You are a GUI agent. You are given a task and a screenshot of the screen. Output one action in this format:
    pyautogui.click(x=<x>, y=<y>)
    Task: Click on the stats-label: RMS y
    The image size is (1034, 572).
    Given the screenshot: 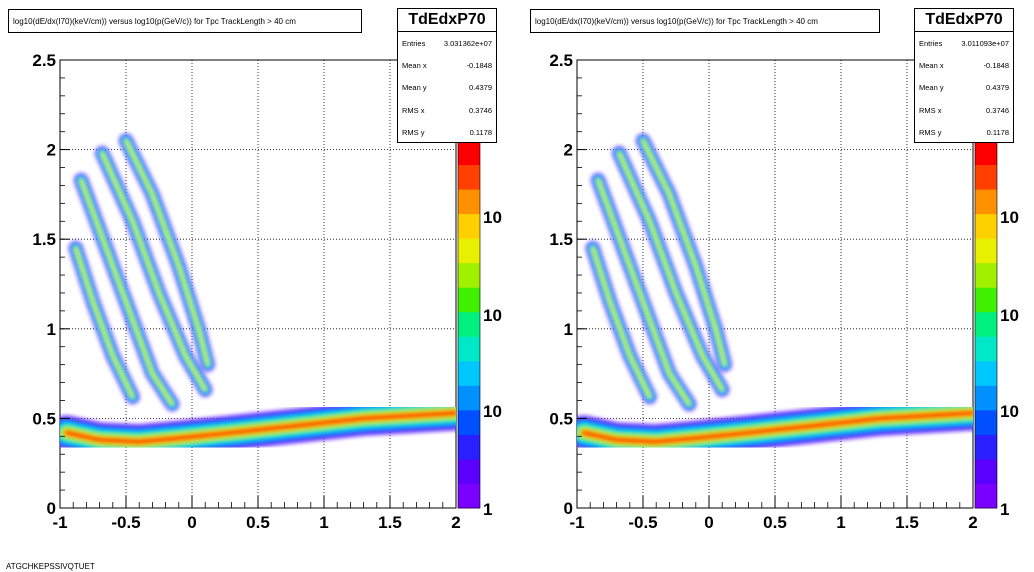 What is the action you would take?
    pyautogui.click(x=930, y=133)
    